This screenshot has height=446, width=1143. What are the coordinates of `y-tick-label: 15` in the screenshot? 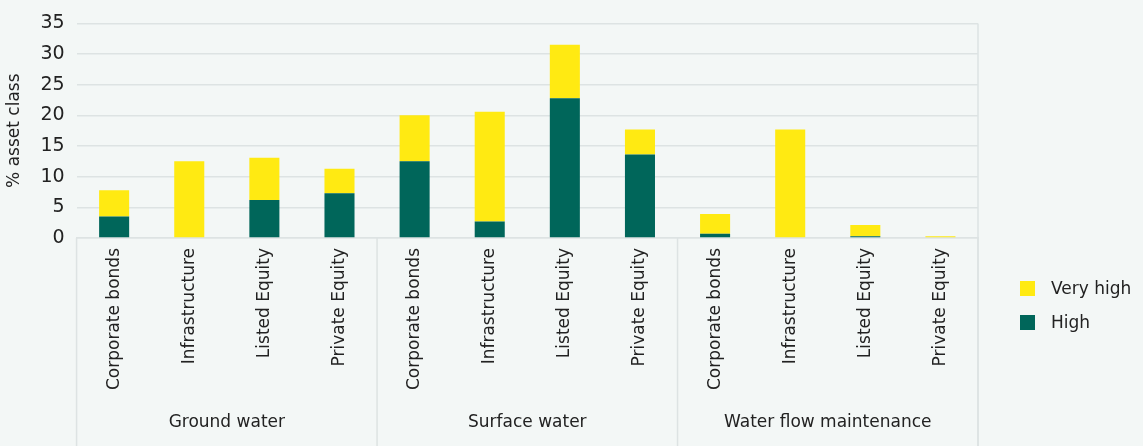 It's located at (52, 143).